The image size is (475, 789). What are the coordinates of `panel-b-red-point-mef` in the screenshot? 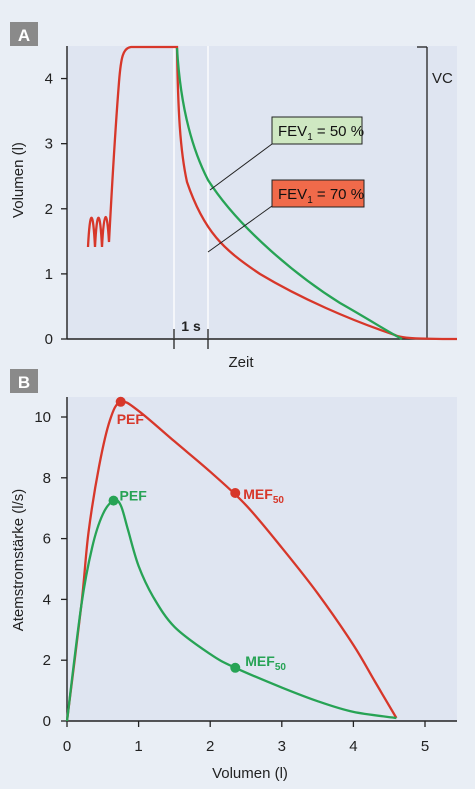 It's located at (235, 493).